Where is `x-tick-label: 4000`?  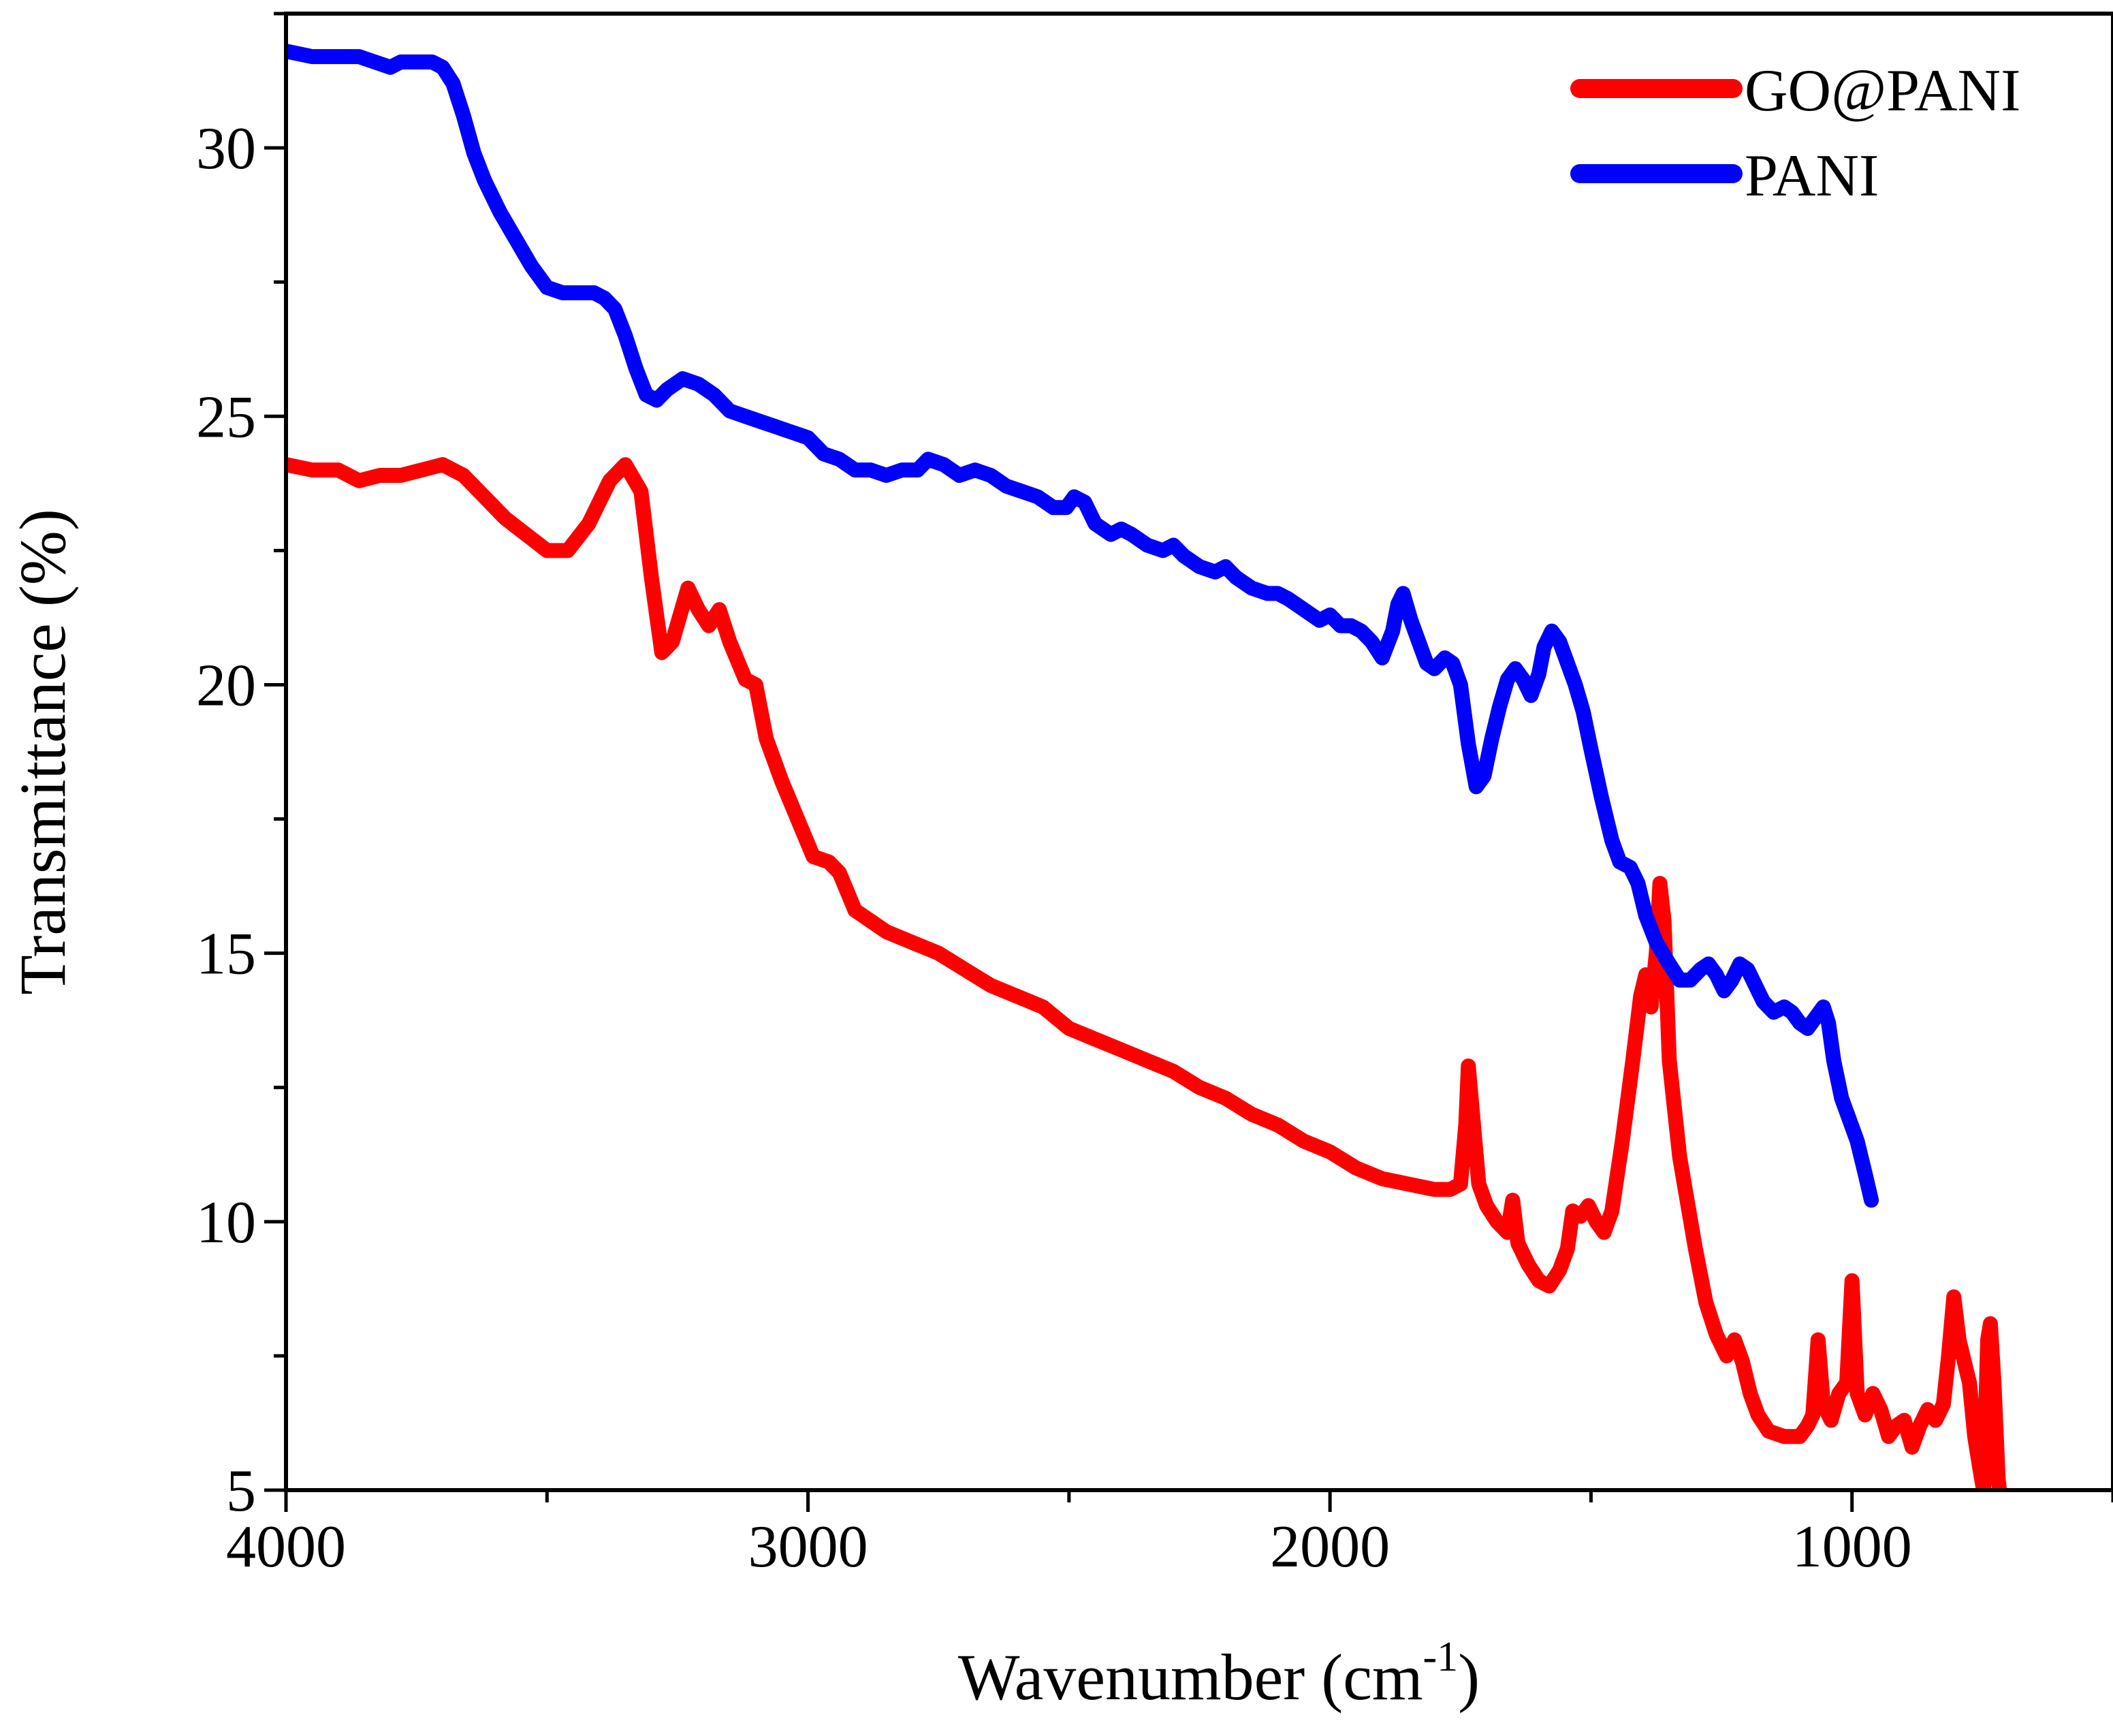
x-tick-label: 4000 is located at coordinates (286, 1547).